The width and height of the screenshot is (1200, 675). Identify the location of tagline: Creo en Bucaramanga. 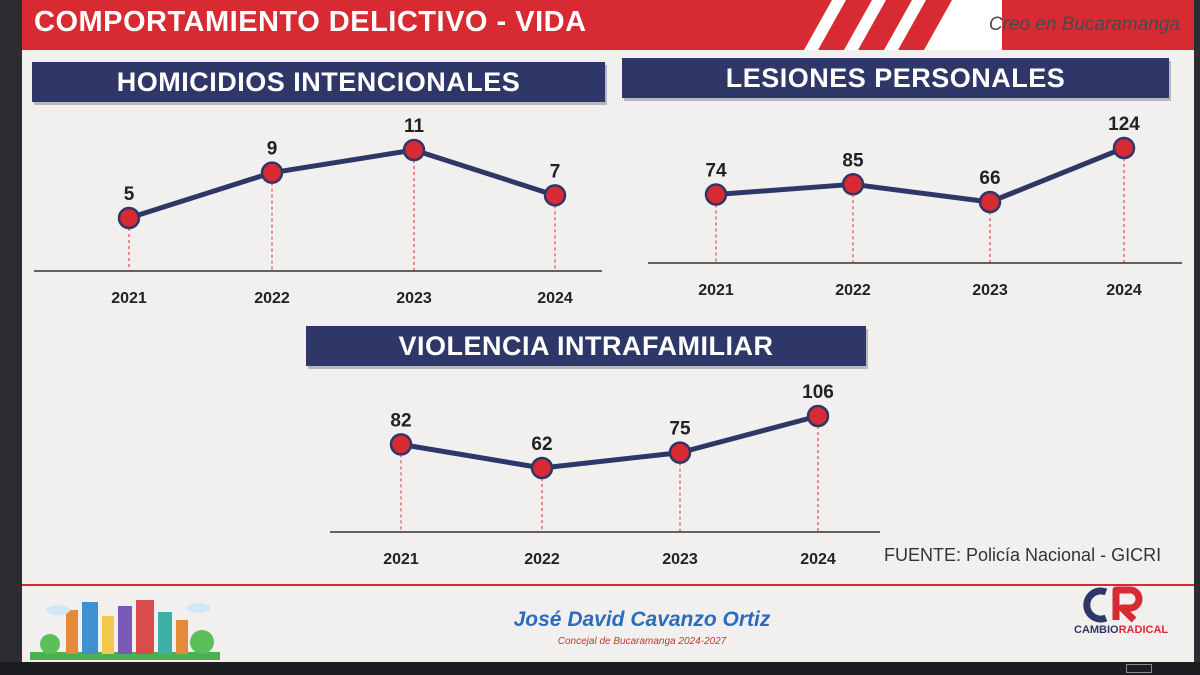
(1084, 24).